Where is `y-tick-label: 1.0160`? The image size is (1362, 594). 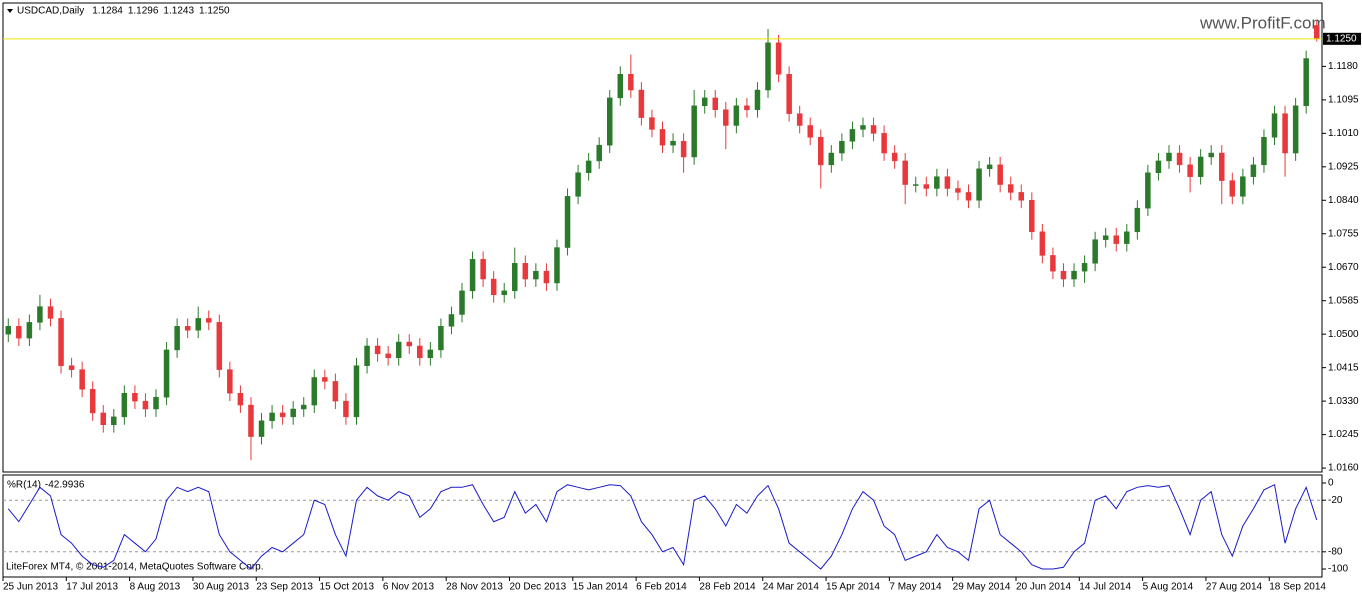 y-tick-label: 1.0160 is located at coordinates (1343, 468).